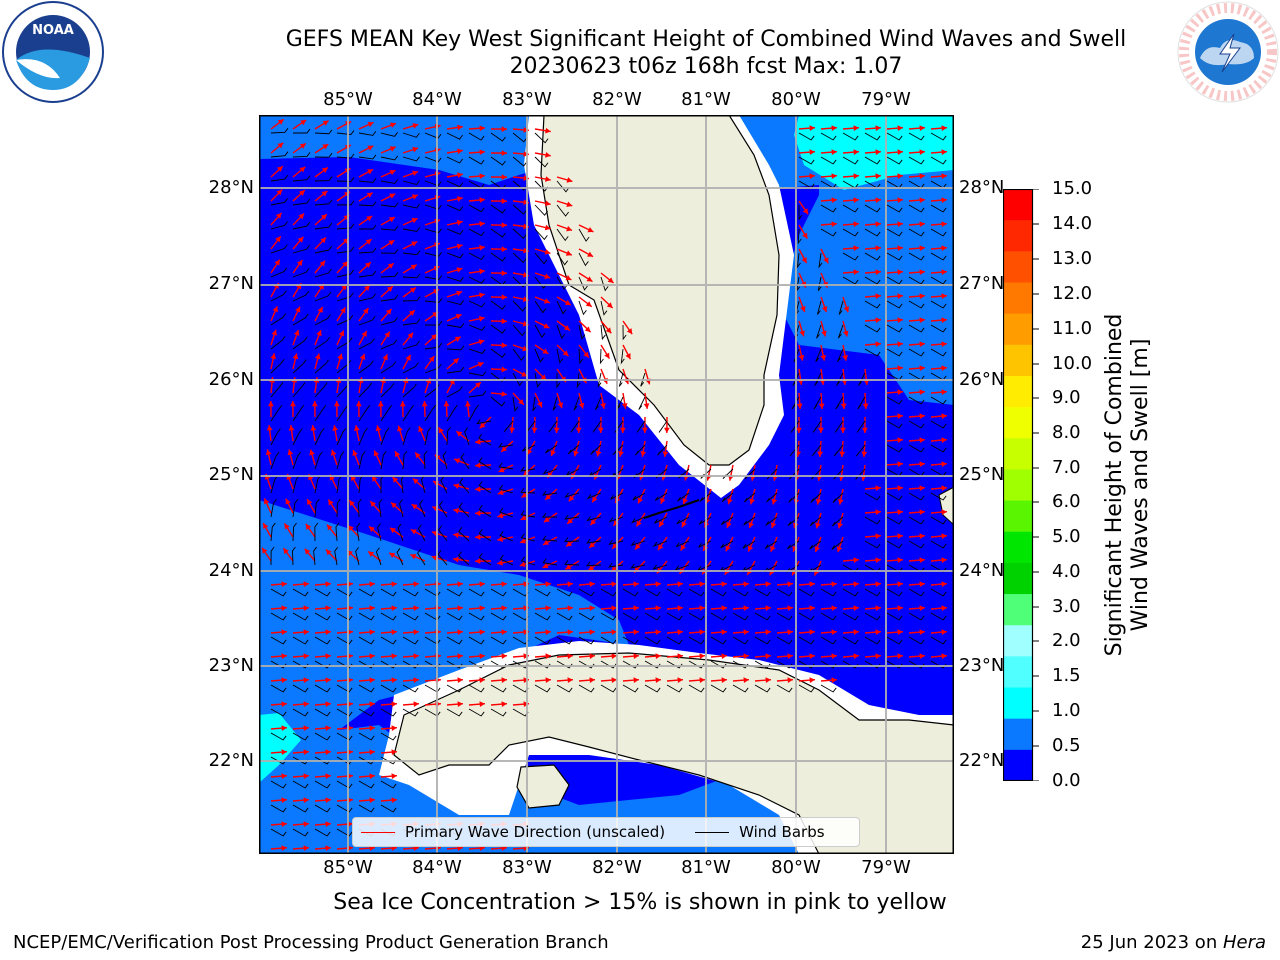 The image size is (1280, 960). I want to click on lon-label: 80°W, so click(796, 867).